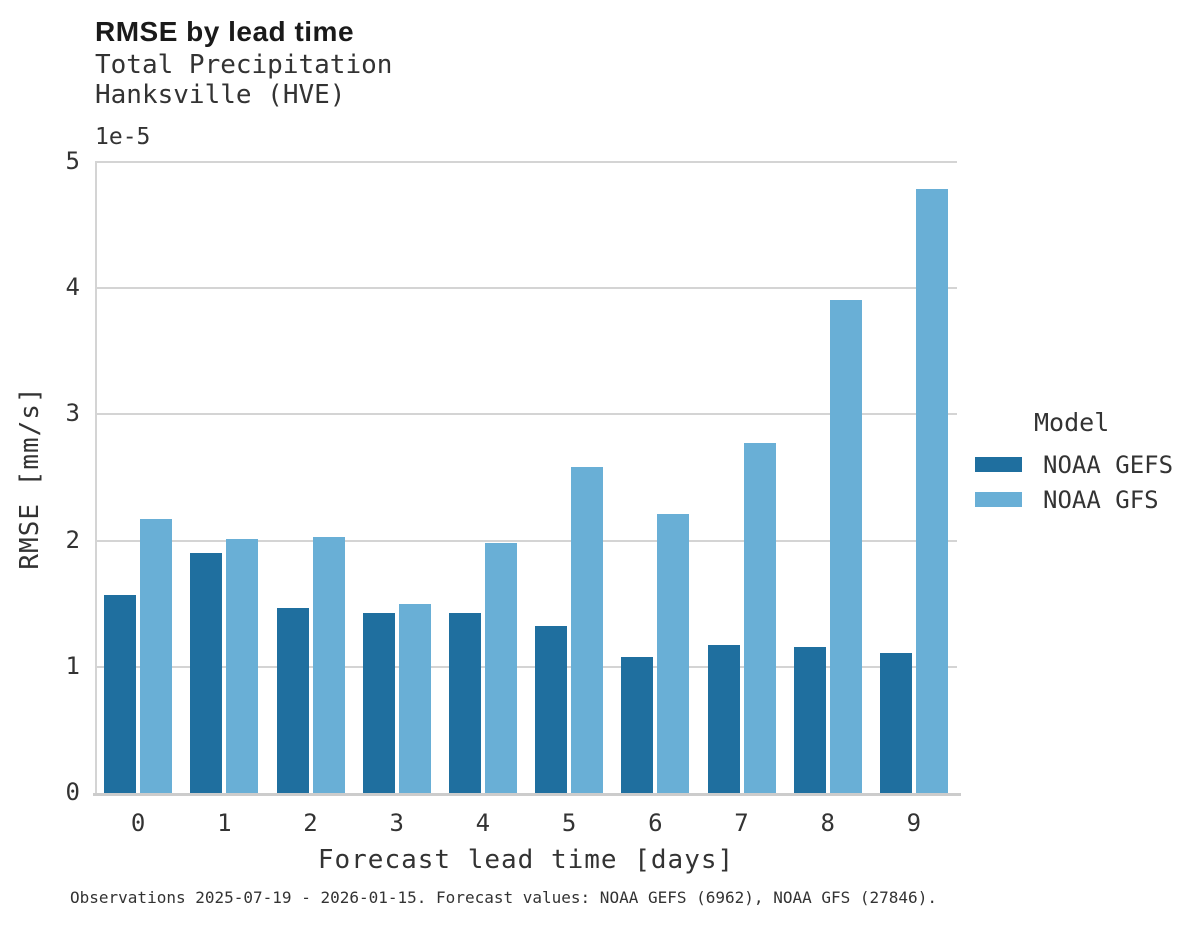  What do you see at coordinates (914, 823) in the screenshot?
I see `x-tick-9: 9` at bounding box center [914, 823].